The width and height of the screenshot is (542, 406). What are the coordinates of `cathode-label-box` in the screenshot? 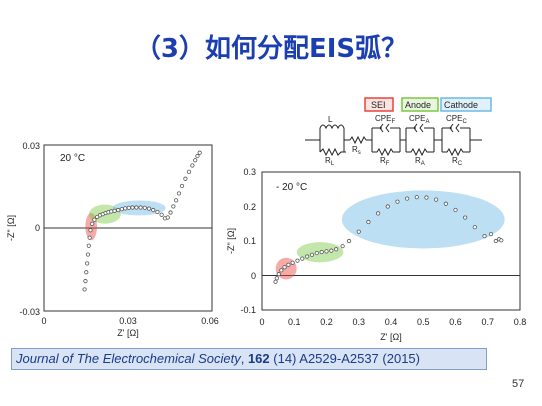 It's located at (466, 104).